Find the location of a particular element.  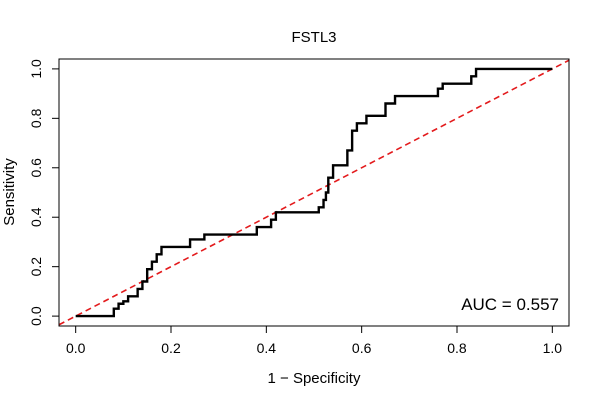

auc-annotation: AUC = 0.557 is located at coordinates (510, 304).